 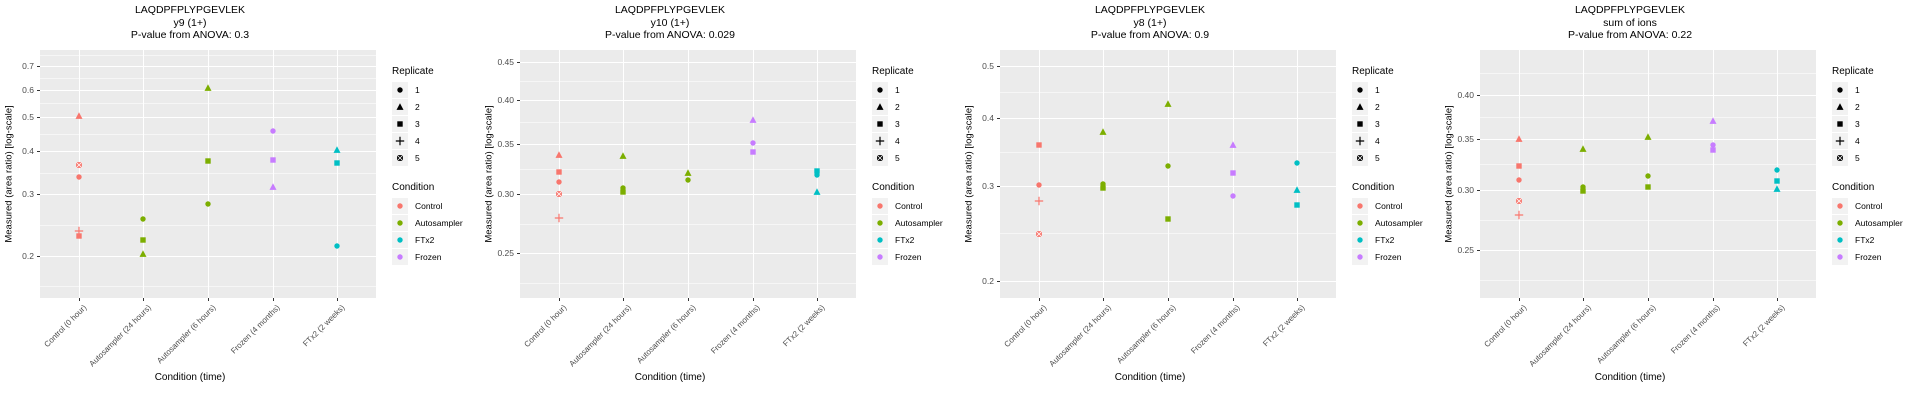 I want to click on point-control-rep4, so click(x=1519, y=215).